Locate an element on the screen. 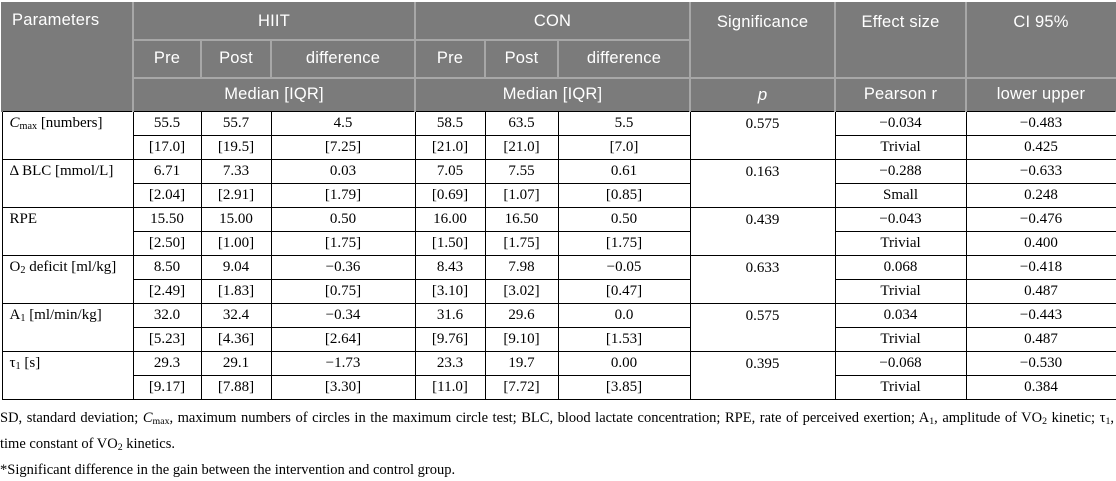 Image resolution: width=1116 pixels, height=481 pixels. cell-ci-lower: −0.530 is located at coordinates (1040, 363).